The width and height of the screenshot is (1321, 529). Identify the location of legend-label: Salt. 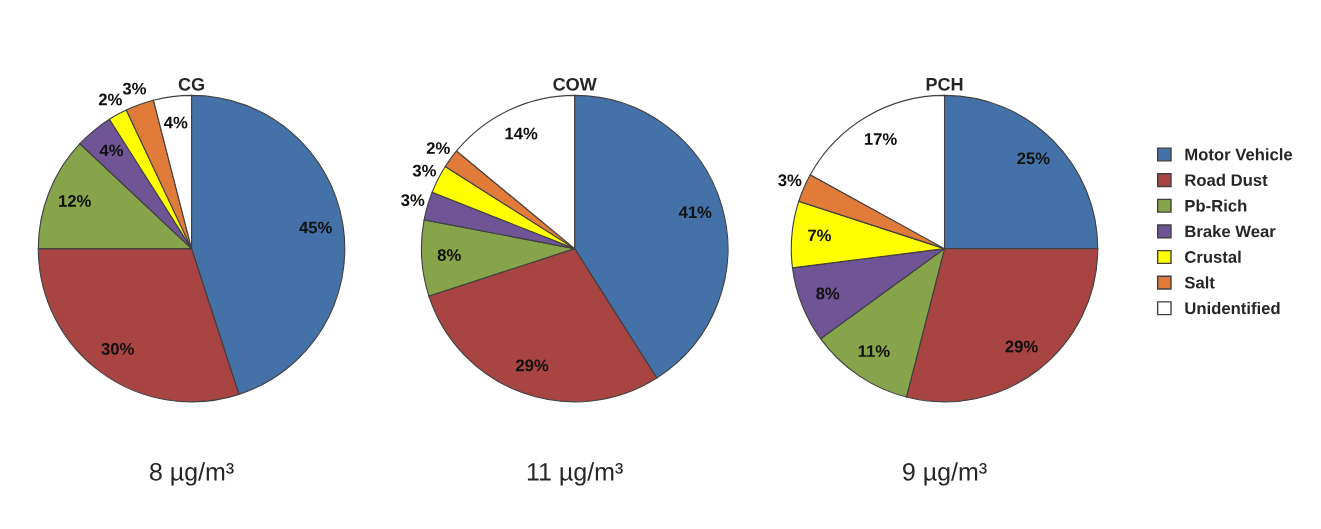
(1199, 282).